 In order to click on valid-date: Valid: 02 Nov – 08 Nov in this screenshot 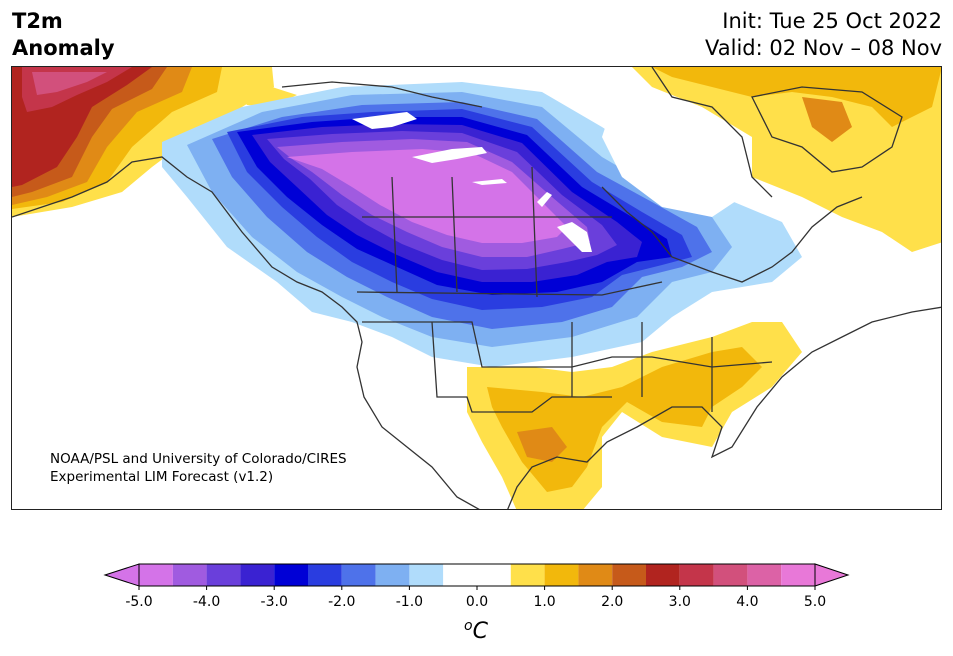, I will do `click(823, 48)`.